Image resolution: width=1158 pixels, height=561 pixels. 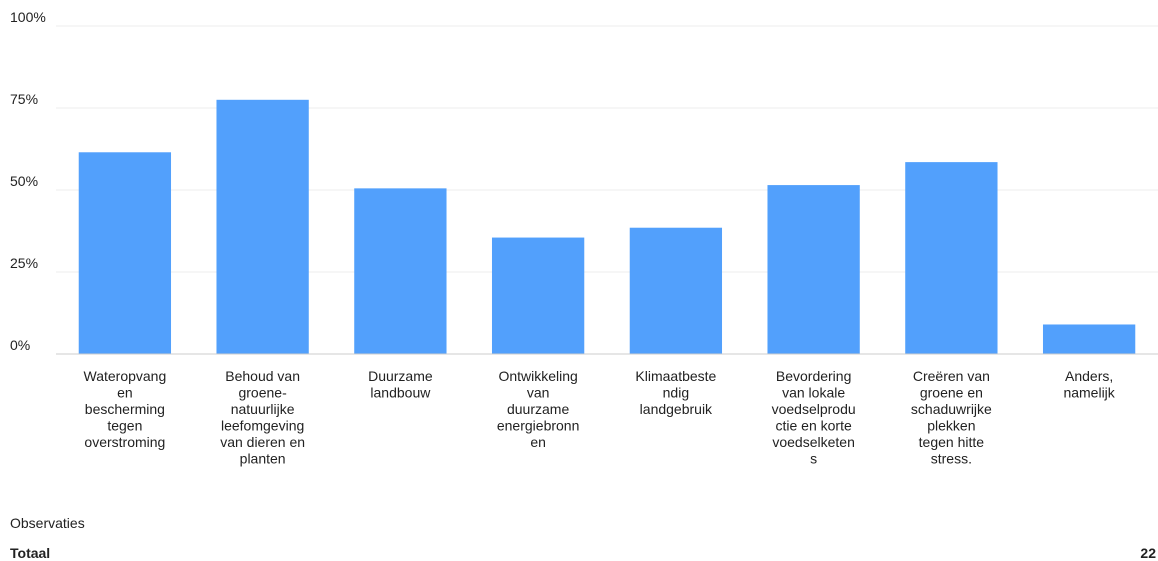 What do you see at coordinates (24, 263) in the screenshot?
I see `y-tick-label: 25%` at bounding box center [24, 263].